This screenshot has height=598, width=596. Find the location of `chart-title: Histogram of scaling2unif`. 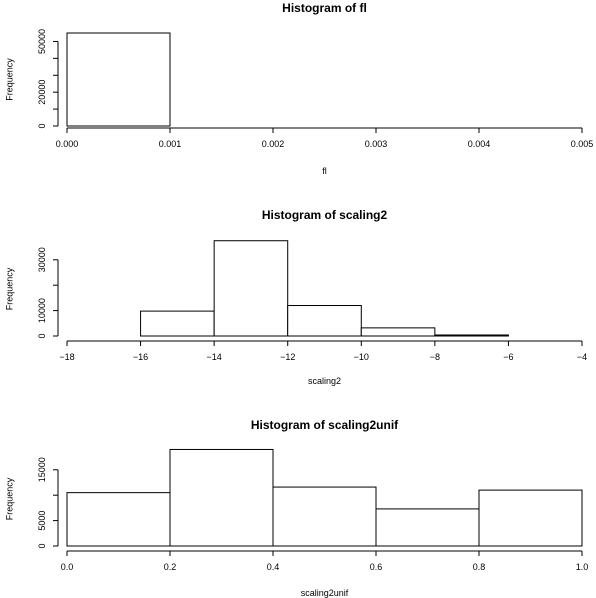

chart-title: Histogram of scaling2unif is located at coordinates (325, 425).